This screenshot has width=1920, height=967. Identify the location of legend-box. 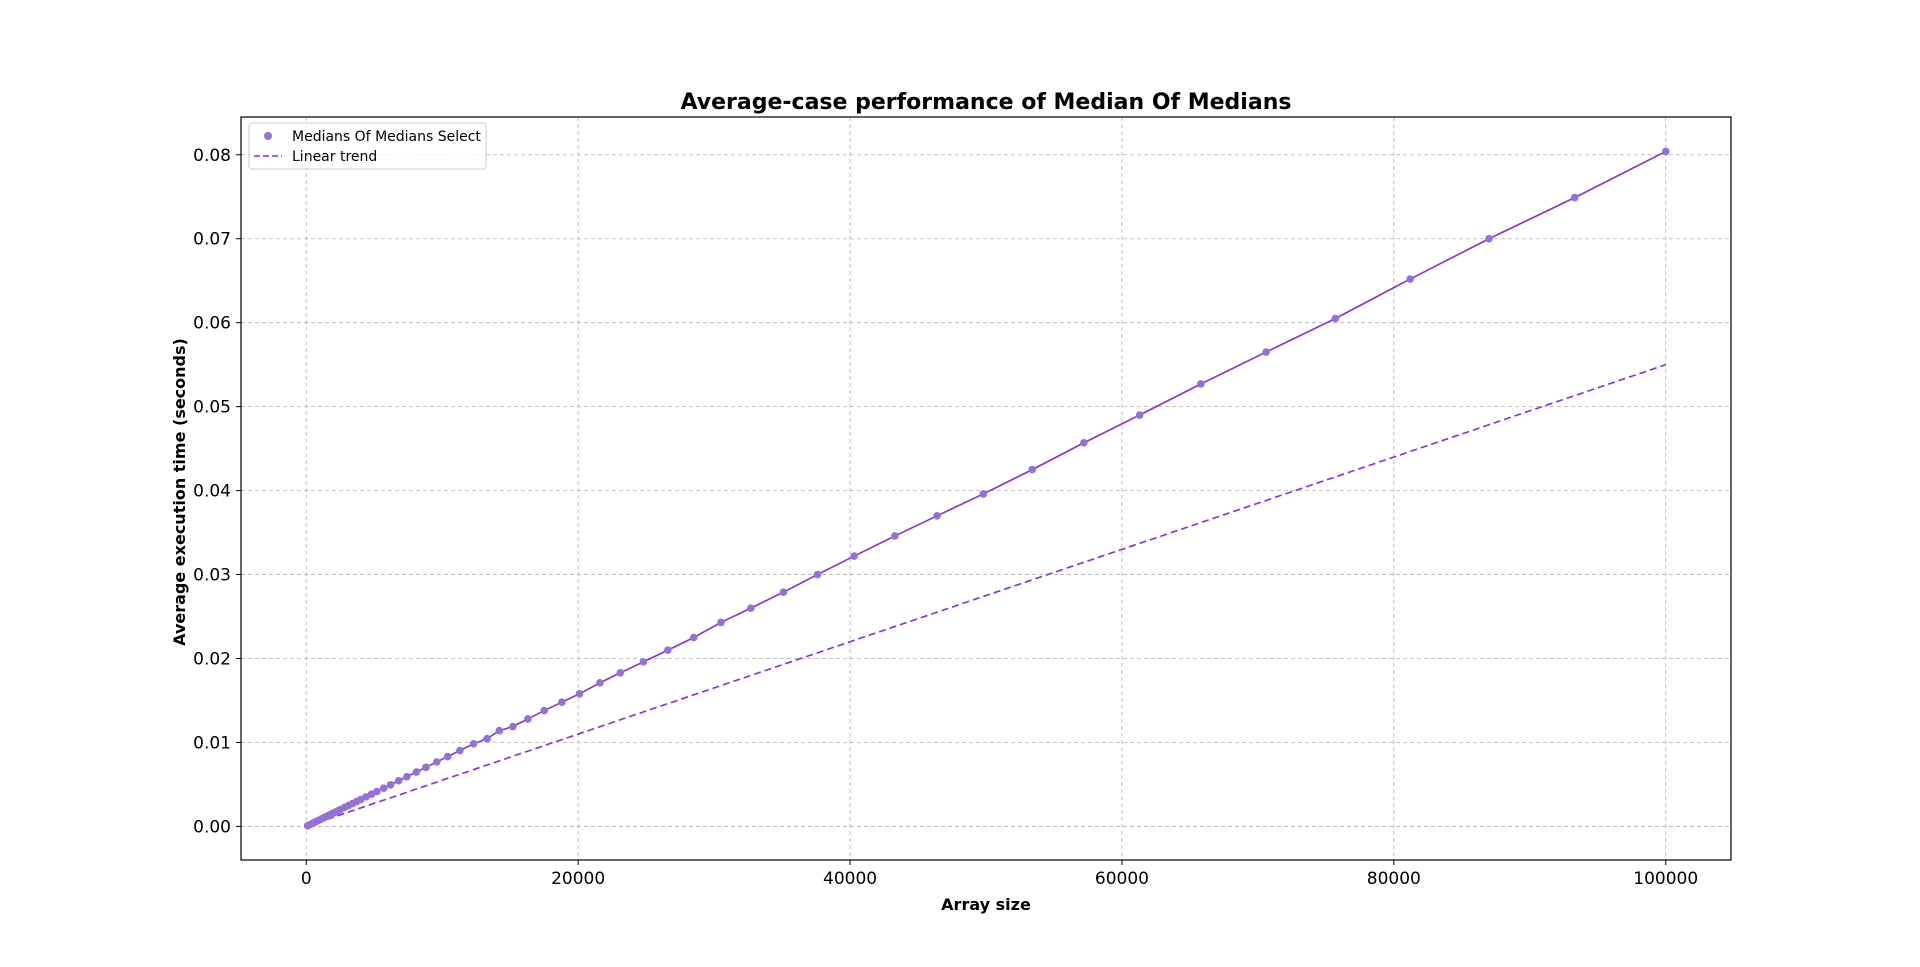
(367, 146).